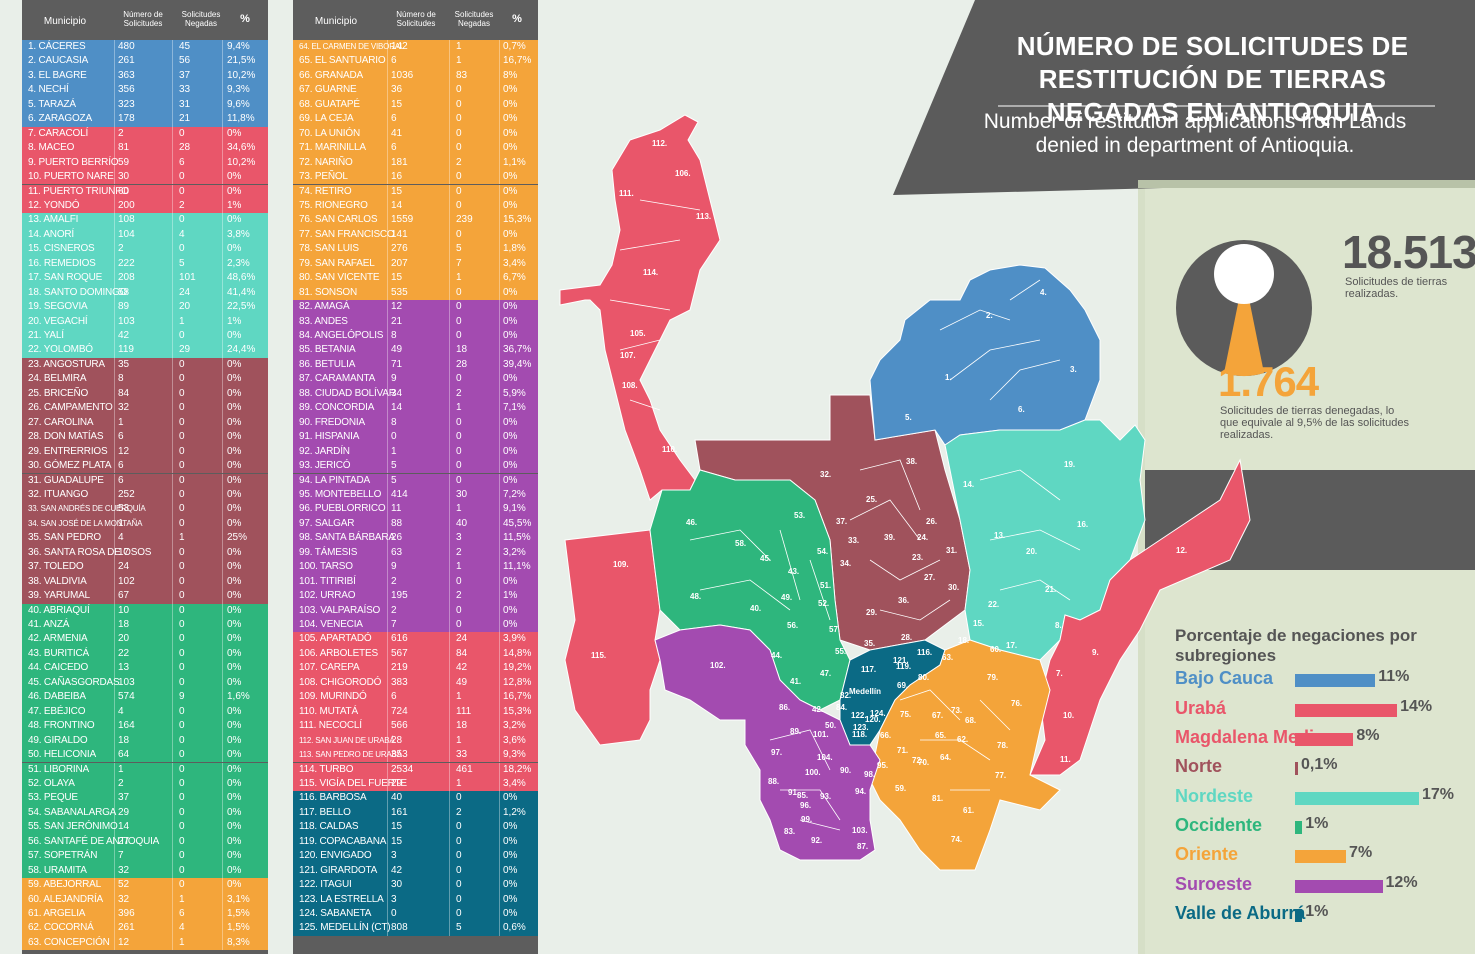  What do you see at coordinates (48, 90) in the screenshot?
I see `municipio-cell: 4. NECHÍ` at bounding box center [48, 90].